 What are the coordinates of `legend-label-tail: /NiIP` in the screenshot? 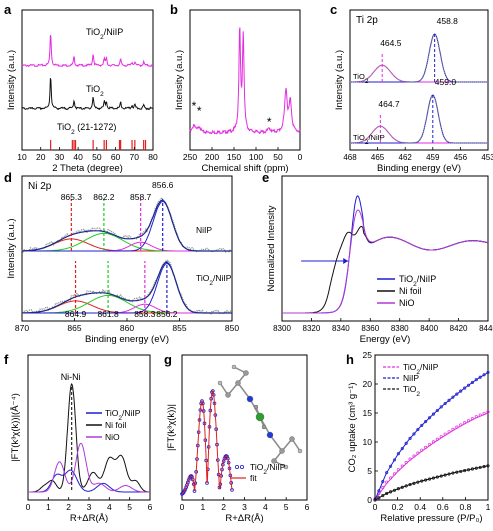 It's located at (429, 367).